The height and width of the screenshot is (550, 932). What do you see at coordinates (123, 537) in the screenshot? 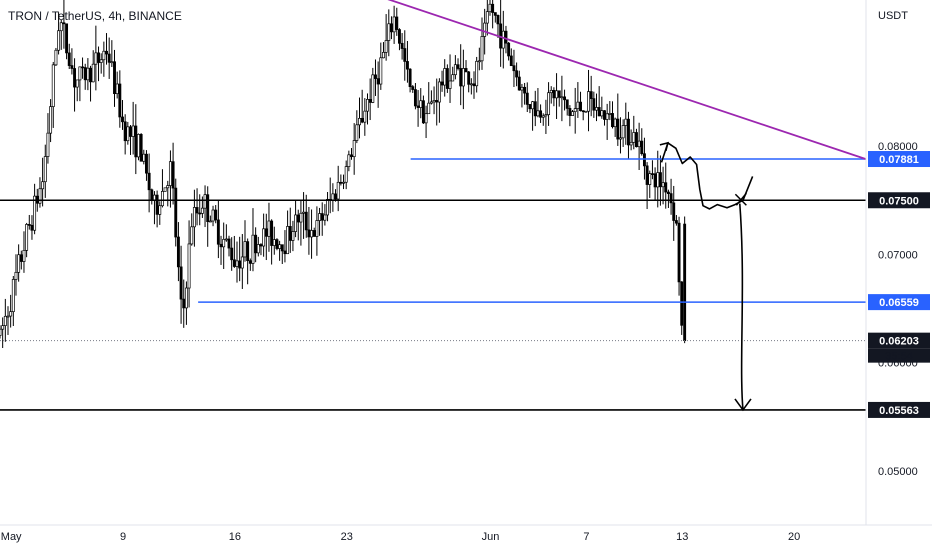
I see `time-tick-label: 9` at bounding box center [123, 537].